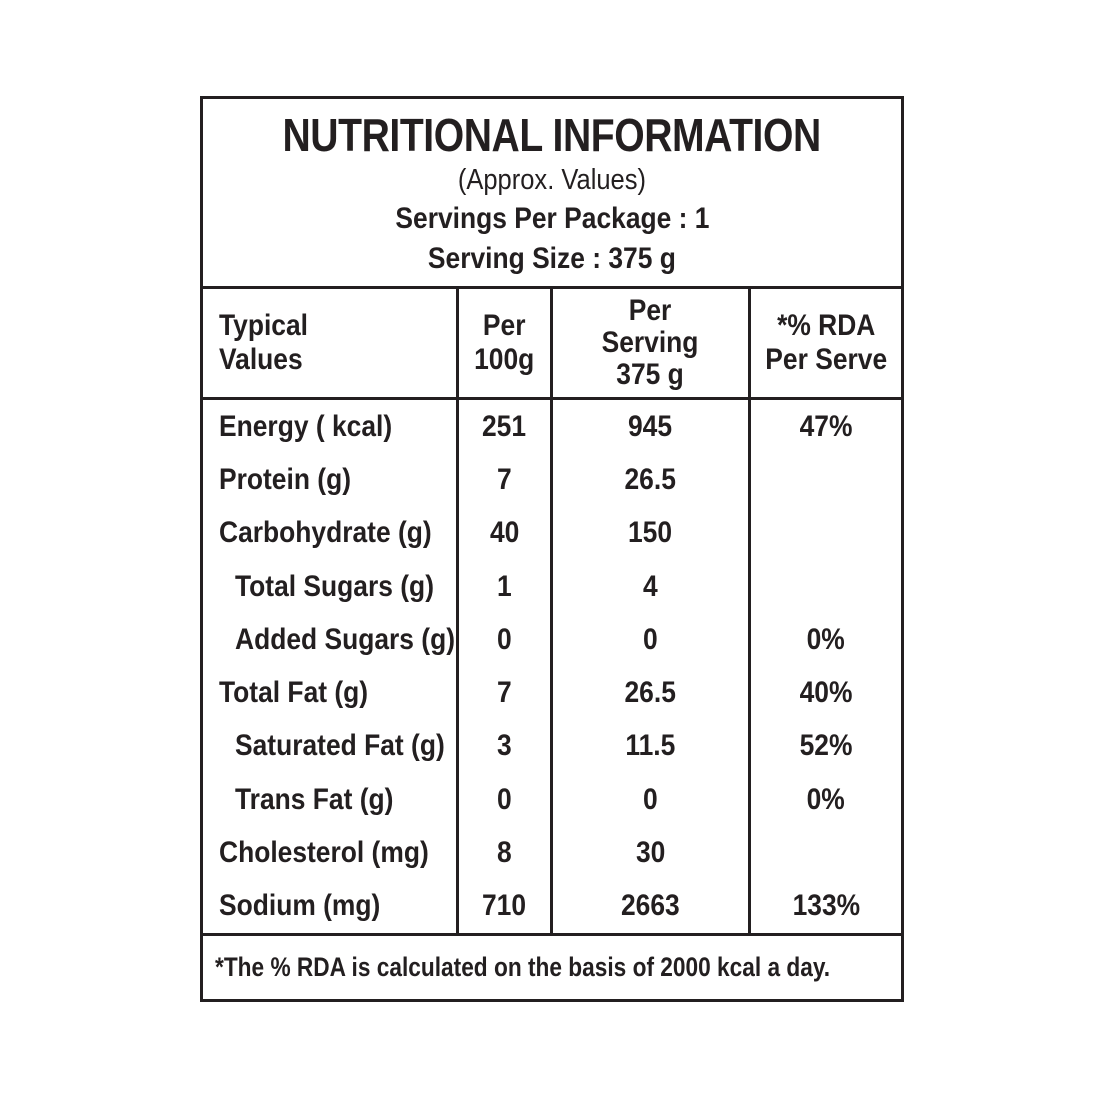 The image size is (1100, 1100). Describe the element at coordinates (503, 746) in the screenshot. I see `row-per-100g: 3` at that location.